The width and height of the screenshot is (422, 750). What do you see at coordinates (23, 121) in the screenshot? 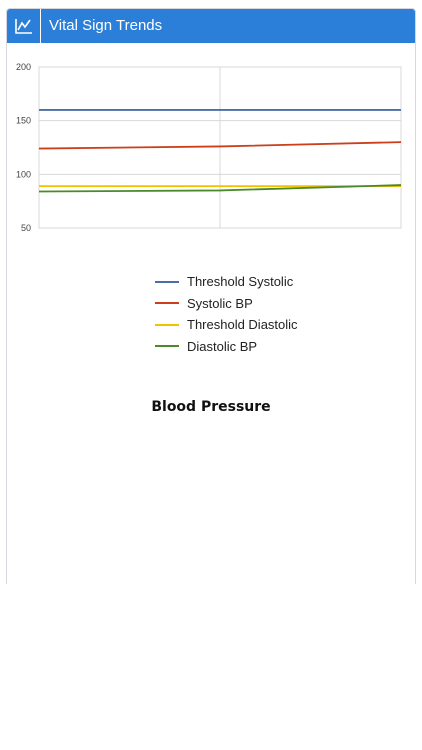
I see `y-tick-label: 150` at bounding box center [23, 121].